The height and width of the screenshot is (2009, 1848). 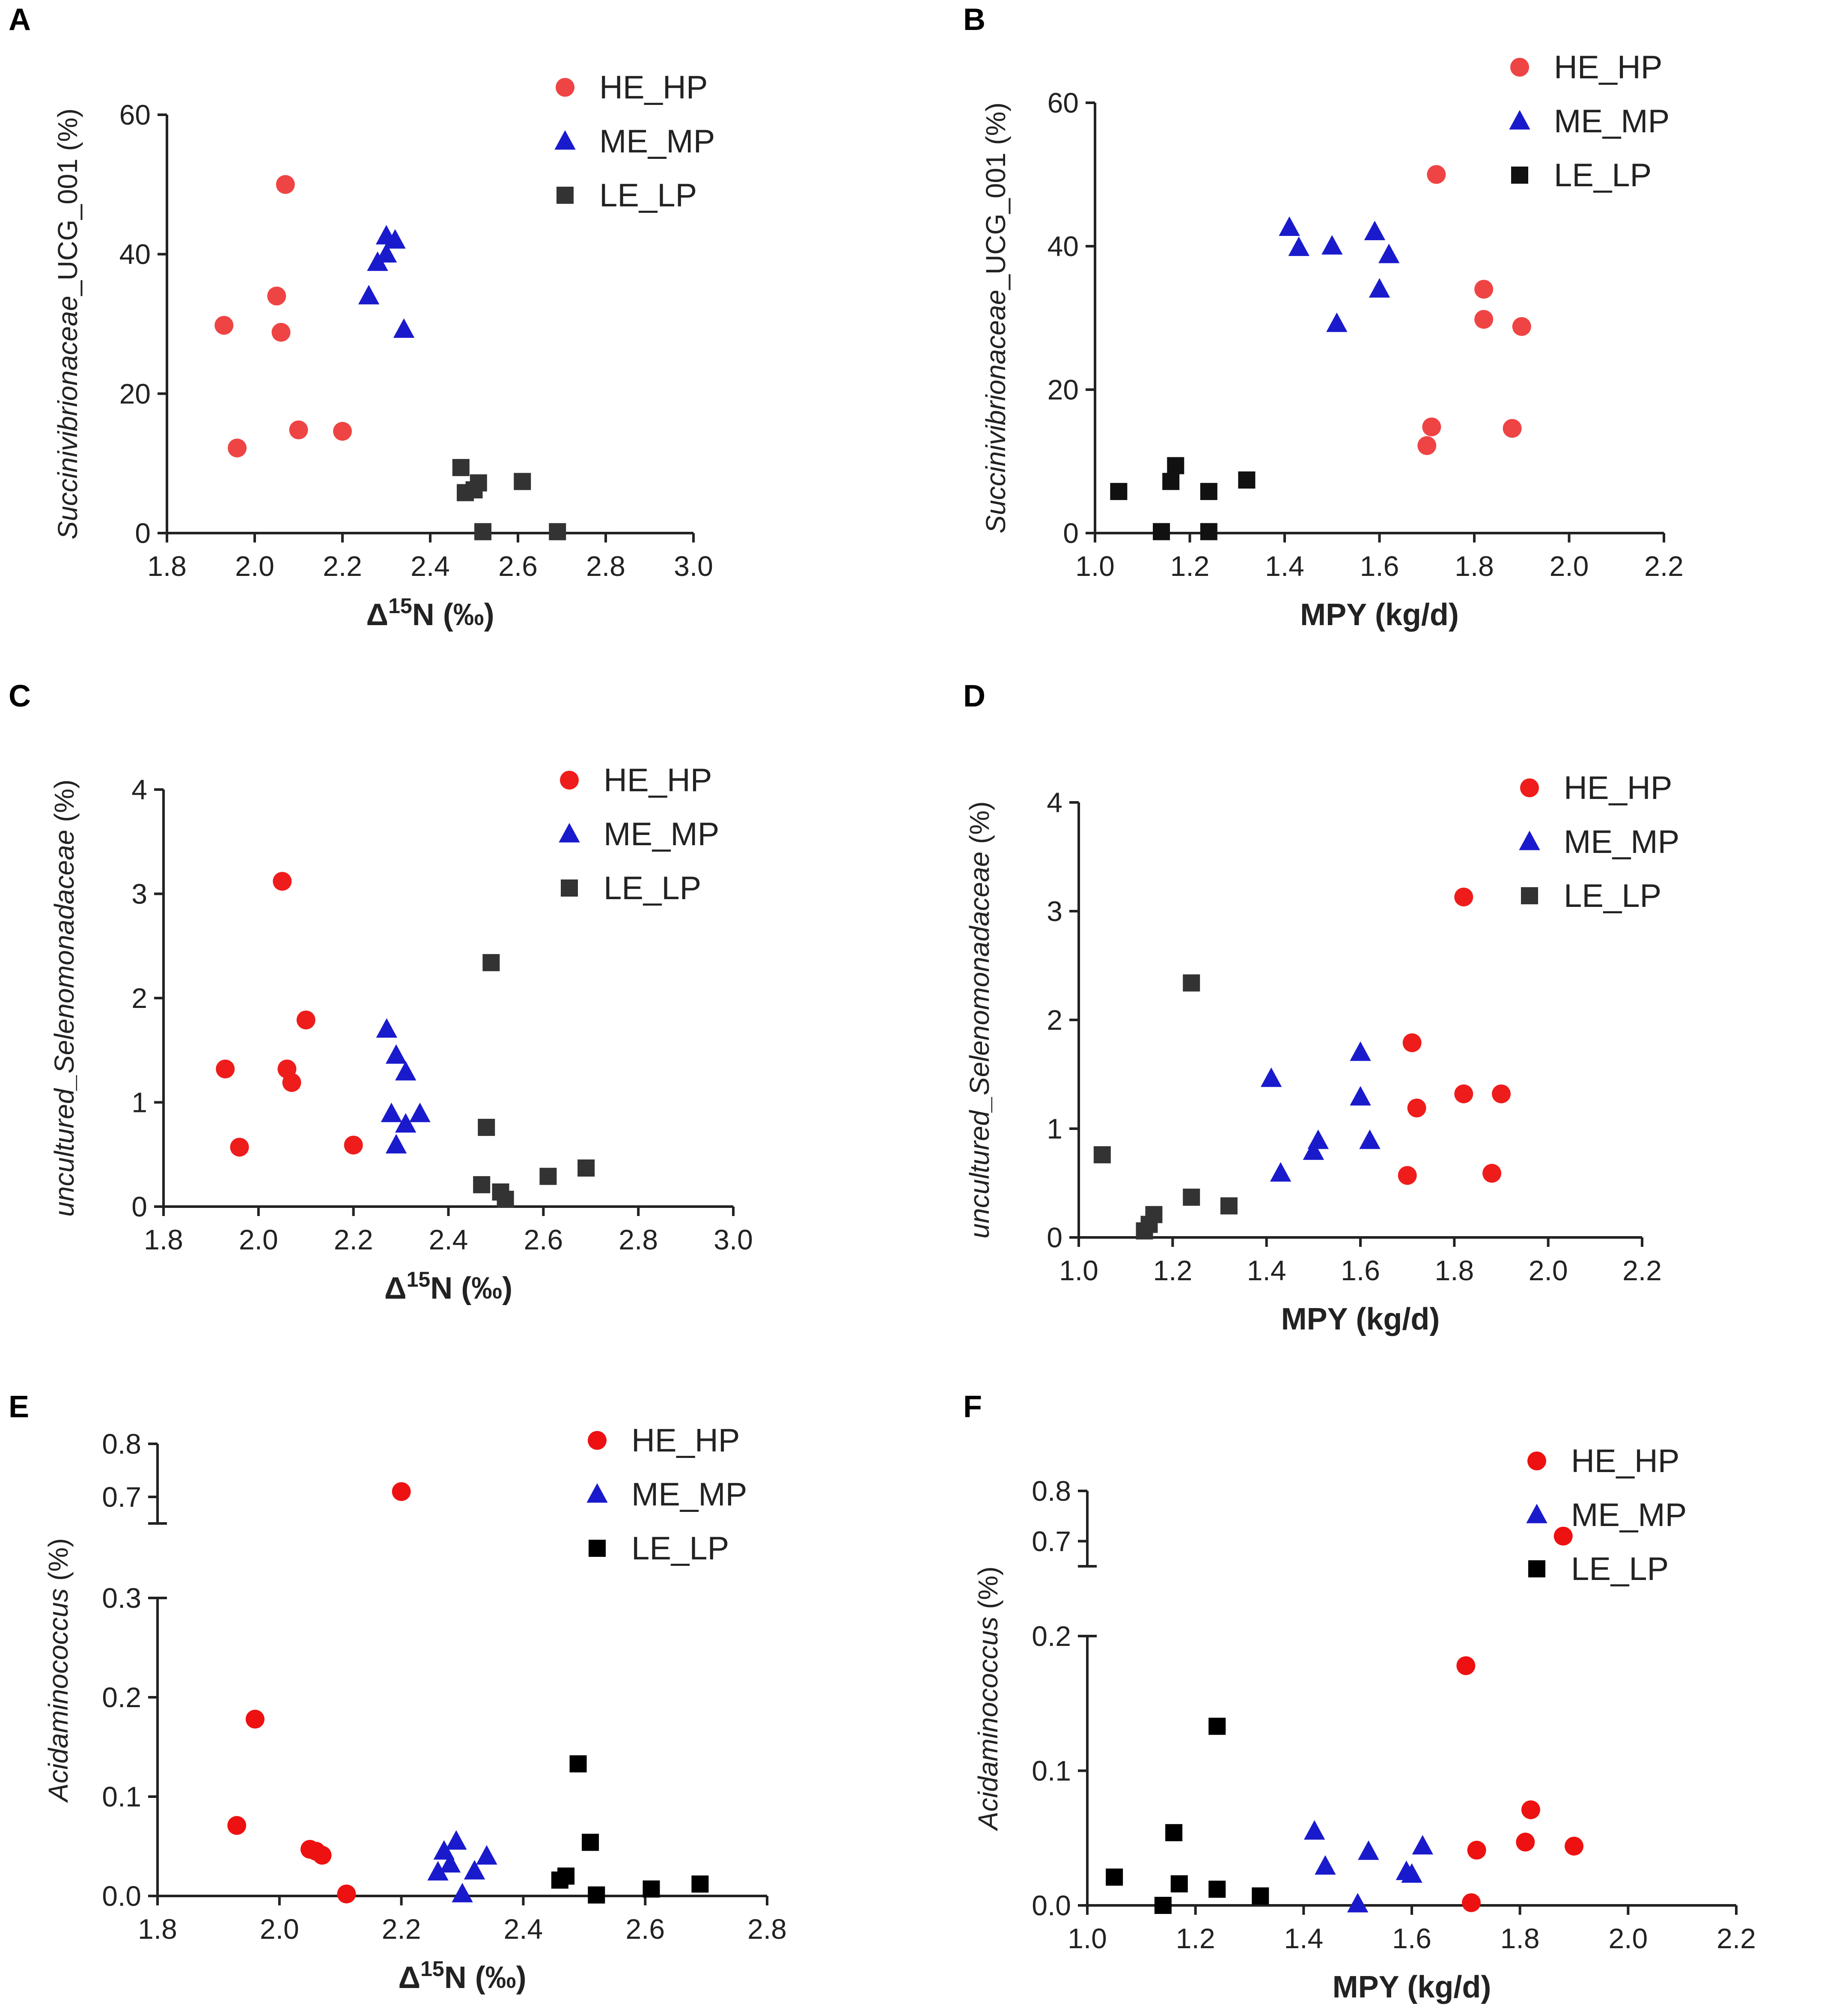 I want to click on y-tick-label: 0.0, so click(x=121, y=1896).